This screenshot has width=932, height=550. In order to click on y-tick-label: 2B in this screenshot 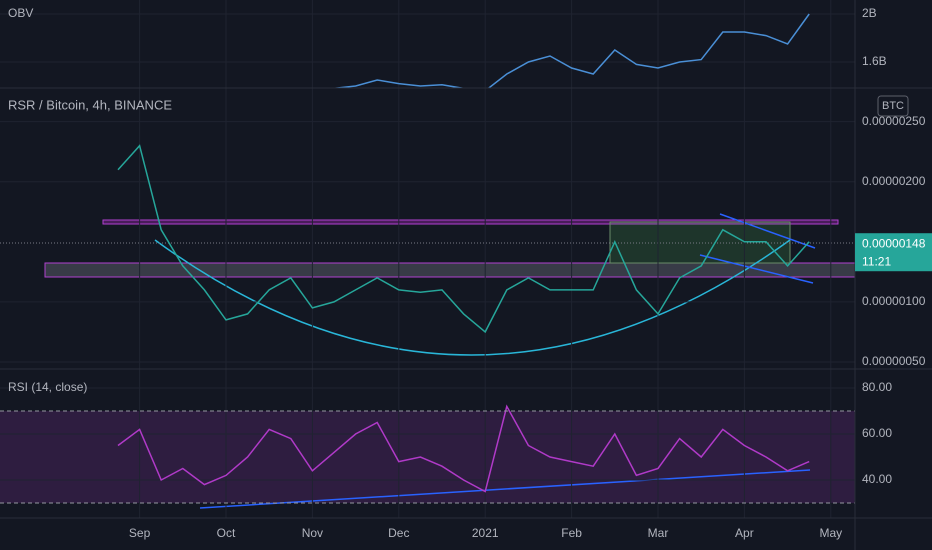, I will do `click(869, 13)`.